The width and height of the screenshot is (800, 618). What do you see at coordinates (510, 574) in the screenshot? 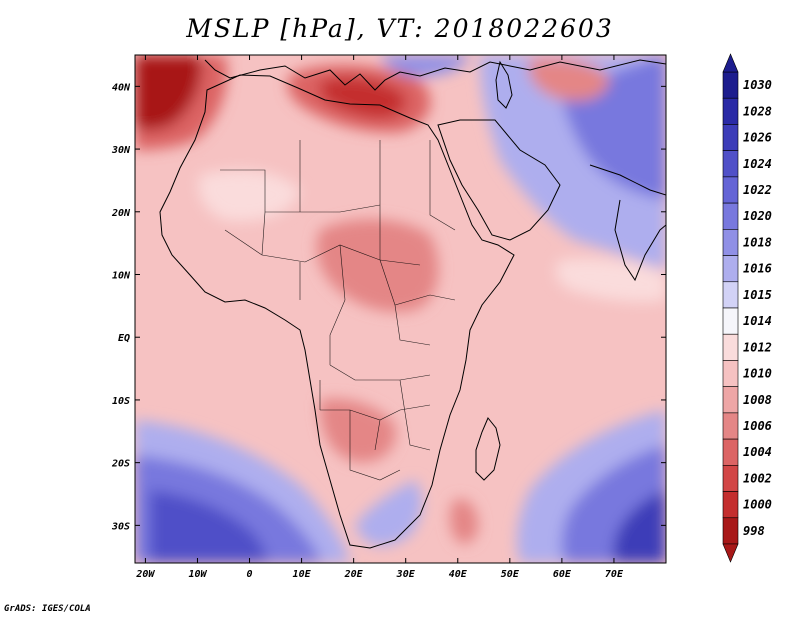
I see `lon-tick-label: 50E` at bounding box center [510, 574].